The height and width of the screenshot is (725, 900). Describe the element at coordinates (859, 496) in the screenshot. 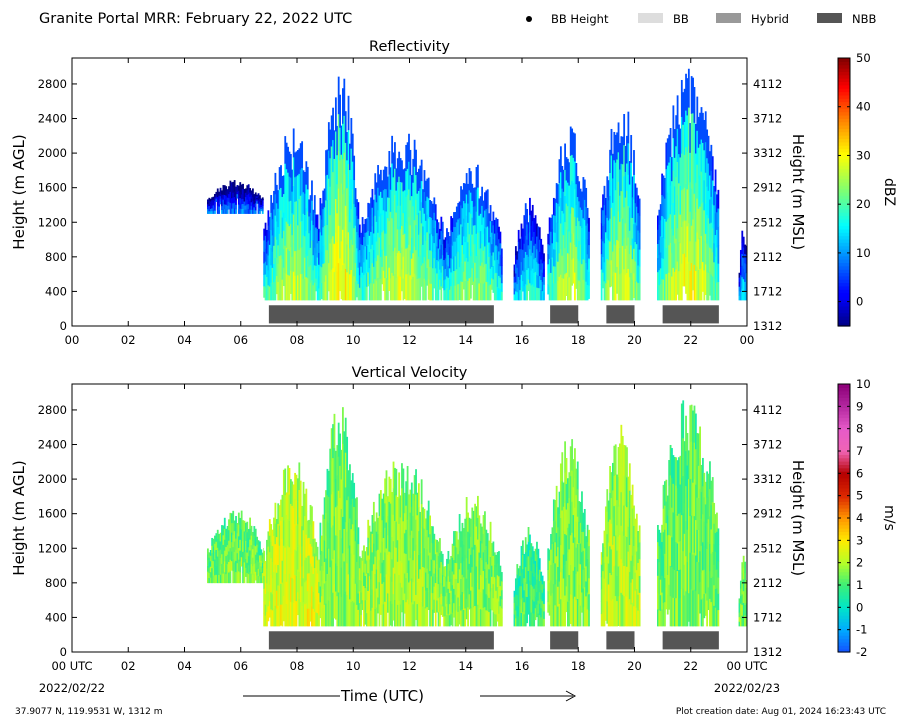

I see `colorbar-tick-label: 5` at that location.